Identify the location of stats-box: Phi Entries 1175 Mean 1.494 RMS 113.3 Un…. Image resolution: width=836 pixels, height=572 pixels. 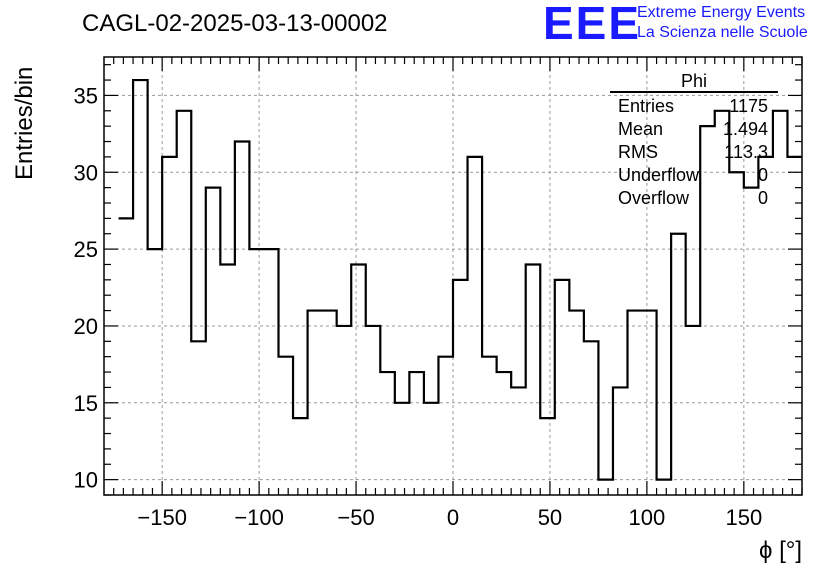
(694, 141).